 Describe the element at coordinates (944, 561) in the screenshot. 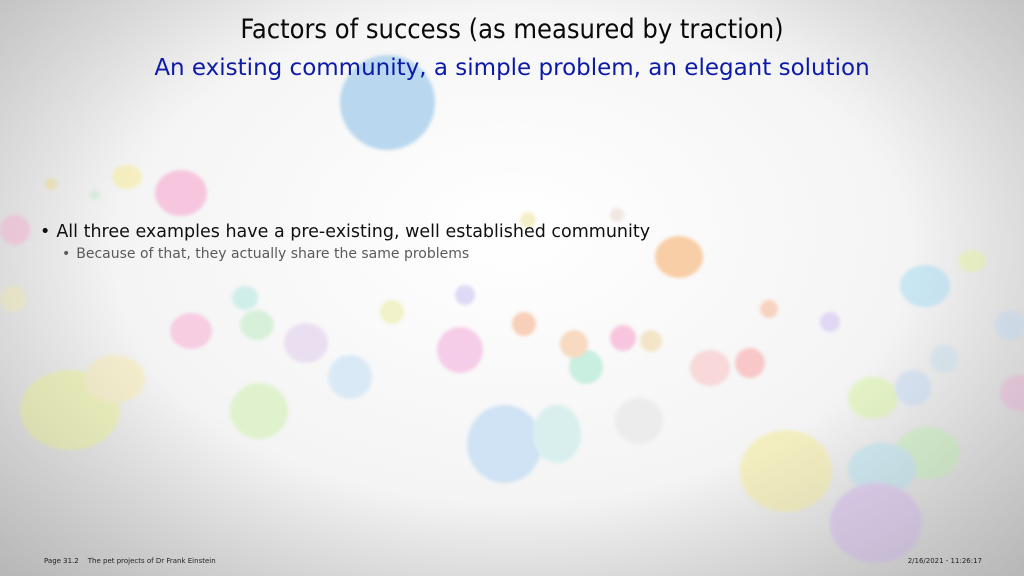

I see `footer-datetime: 2/16/2021 - 11:26:17` at that location.